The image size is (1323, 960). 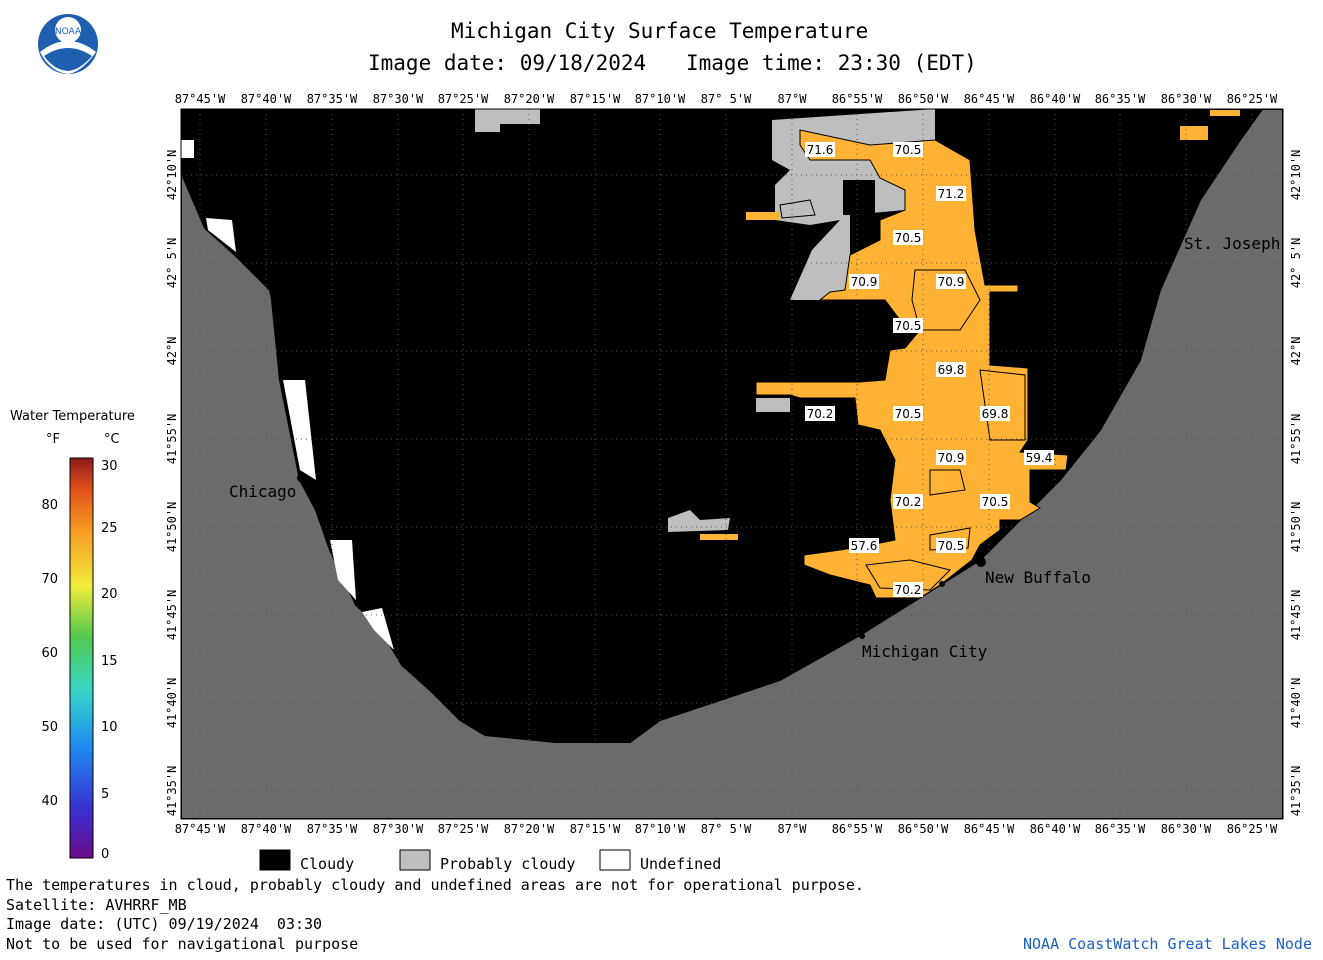 What do you see at coordinates (172, 527) in the screenshot?
I see `lat-tick-left: 41°50'N` at bounding box center [172, 527].